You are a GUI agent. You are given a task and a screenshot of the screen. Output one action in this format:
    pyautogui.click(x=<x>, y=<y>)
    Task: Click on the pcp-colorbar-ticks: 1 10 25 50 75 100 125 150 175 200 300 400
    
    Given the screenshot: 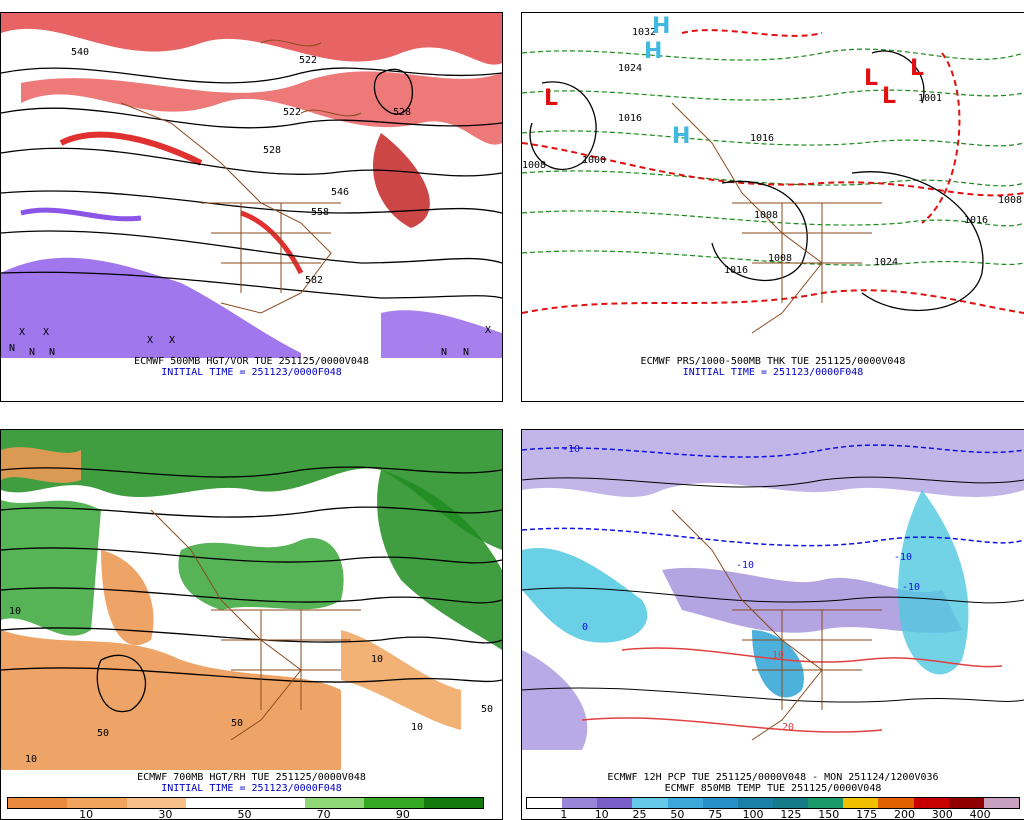 What is the action you would take?
    pyautogui.click(x=772, y=813)
    